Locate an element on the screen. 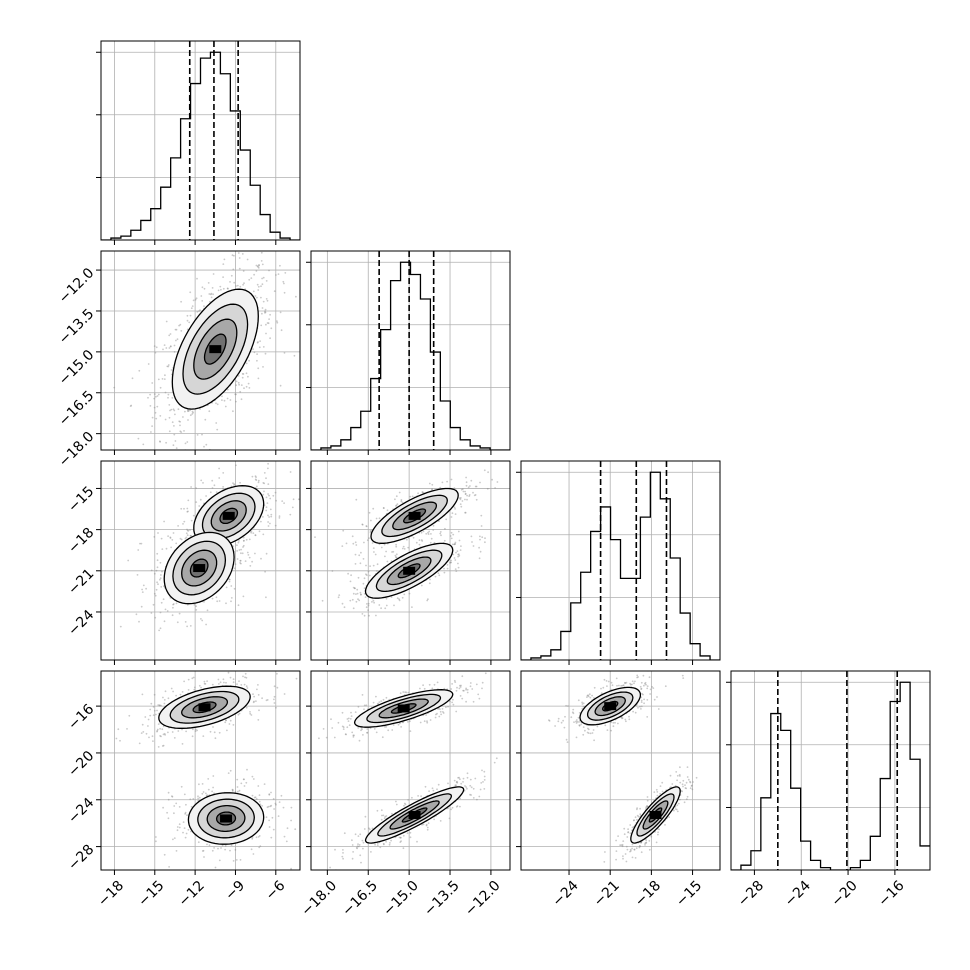  ytick-label: −21 is located at coordinates (81, 582).